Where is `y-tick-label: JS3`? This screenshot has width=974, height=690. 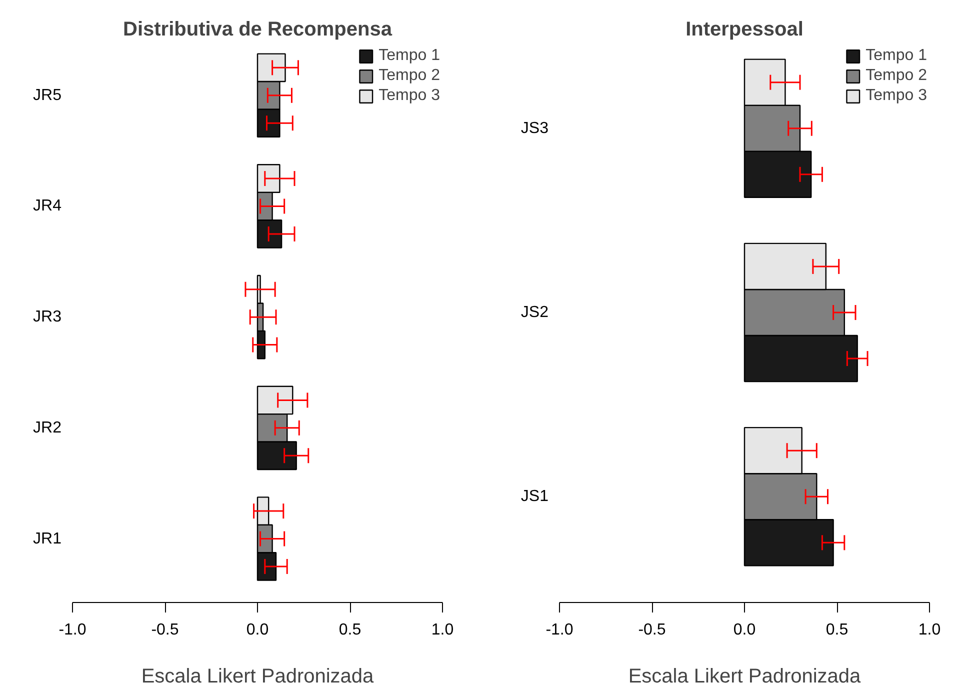
y-tick-label: JS3 is located at coordinates (534, 128).